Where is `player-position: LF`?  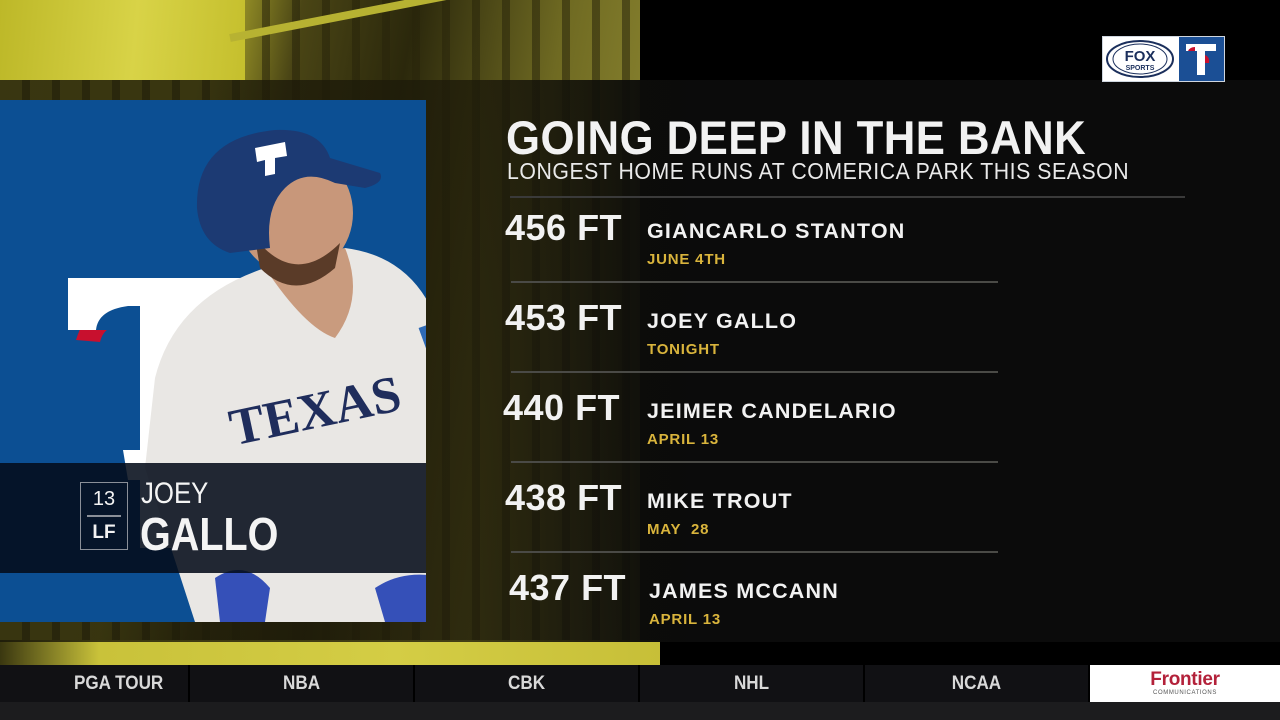 player-position: LF is located at coordinates (104, 532).